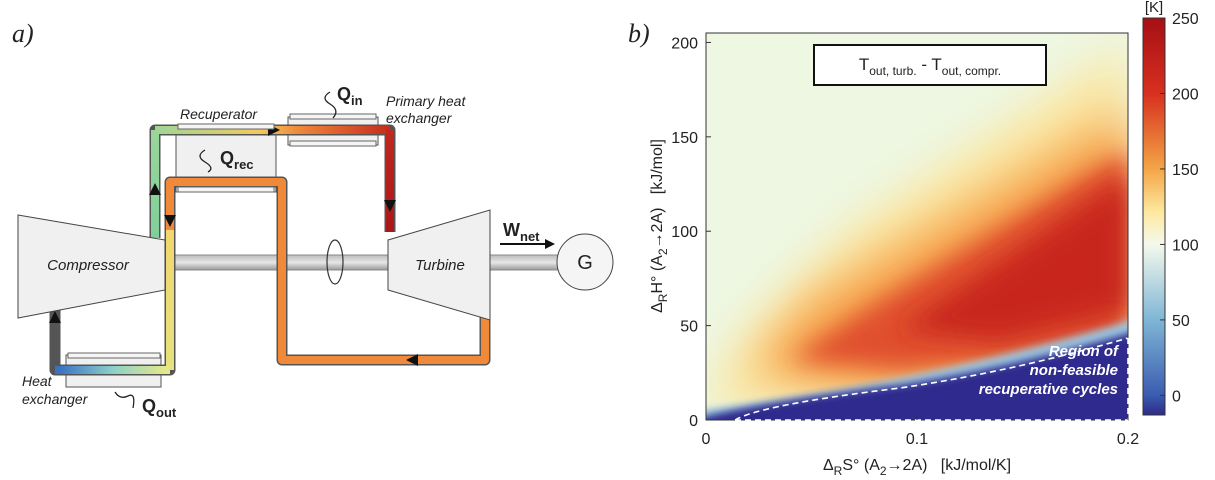 This screenshot has width=1215, height=480. Describe the element at coordinates (706, 439) in the screenshot. I see `x-tick-label: 0` at that location.